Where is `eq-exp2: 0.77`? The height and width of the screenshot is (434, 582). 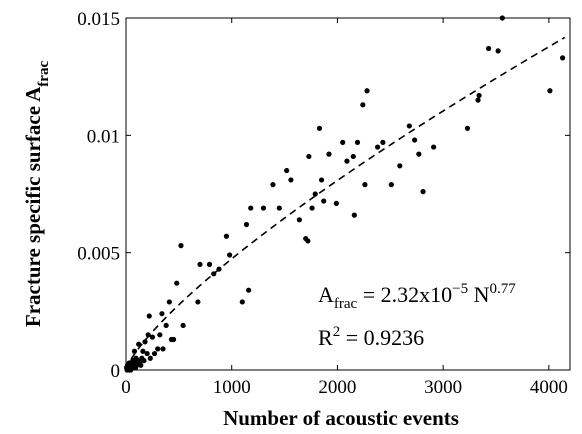 eq-exp2: 0.77 is located at coordinates (502, 289).